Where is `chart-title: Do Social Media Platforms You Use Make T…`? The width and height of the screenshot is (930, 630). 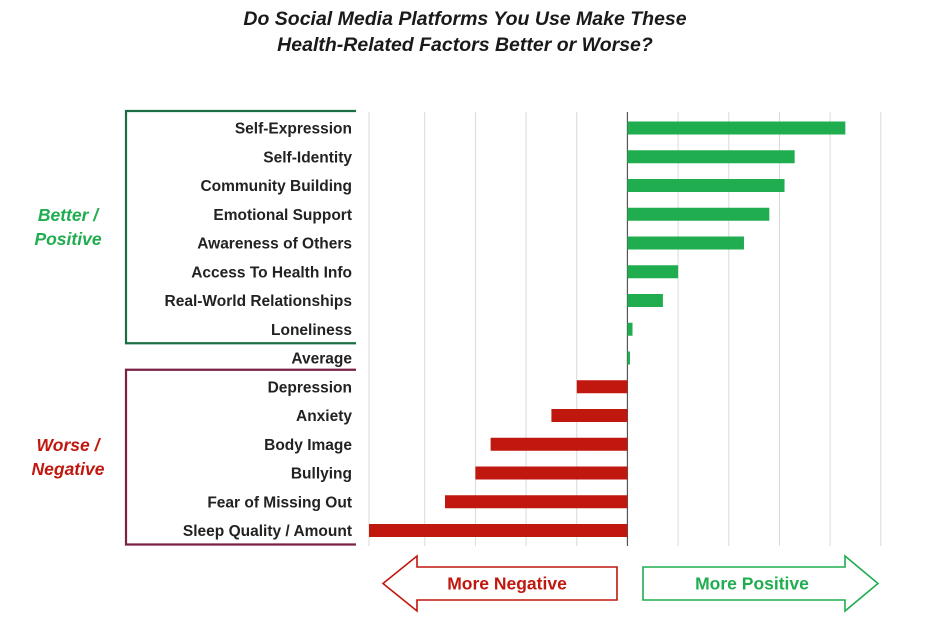
chart-title: Do Social Media Platforms You Use Make T… is located at coordinates (465, 32).